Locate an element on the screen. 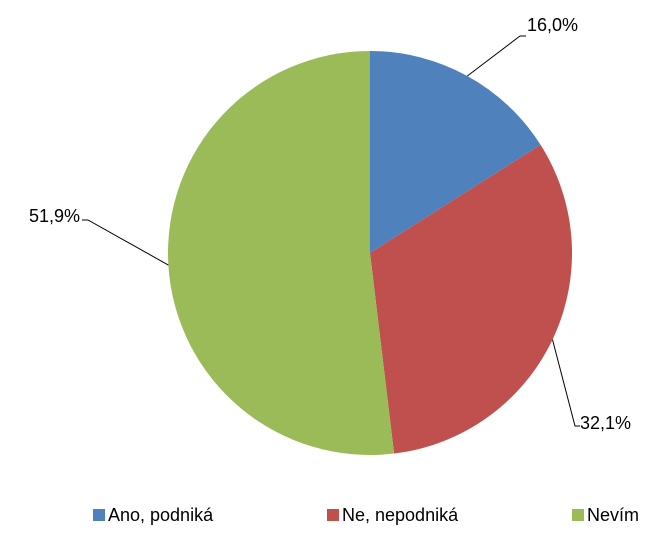 This screenshot has height=553, width=666. data-label: 16,0% is located at coordinates (552, 25).